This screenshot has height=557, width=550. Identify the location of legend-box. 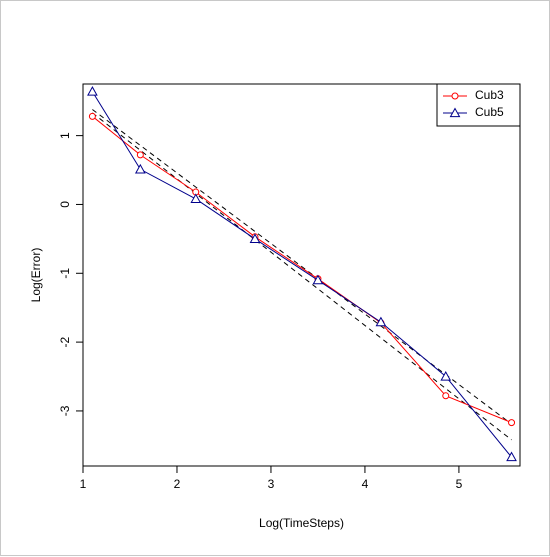
(478, 105).